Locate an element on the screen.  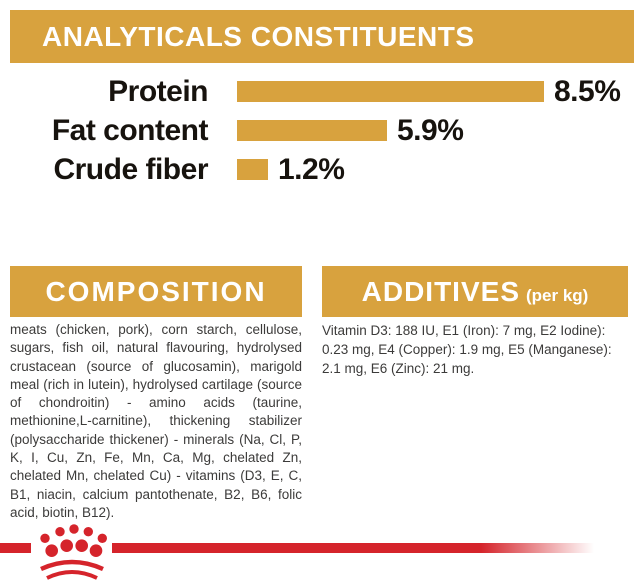
royal-canin-crown-icon is located at coordinates (73, 552).